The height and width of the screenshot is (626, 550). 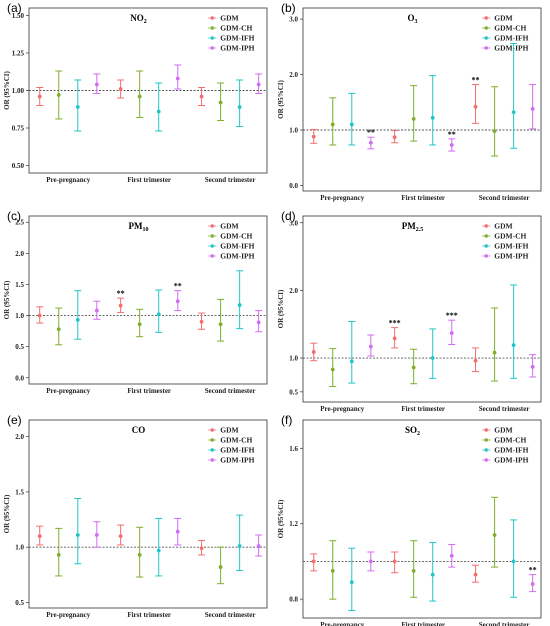 What do you see at coordinates (18, 166) in the screenshot?
I see `y-tick-label: 0.50` at bounding box center [18, 166].